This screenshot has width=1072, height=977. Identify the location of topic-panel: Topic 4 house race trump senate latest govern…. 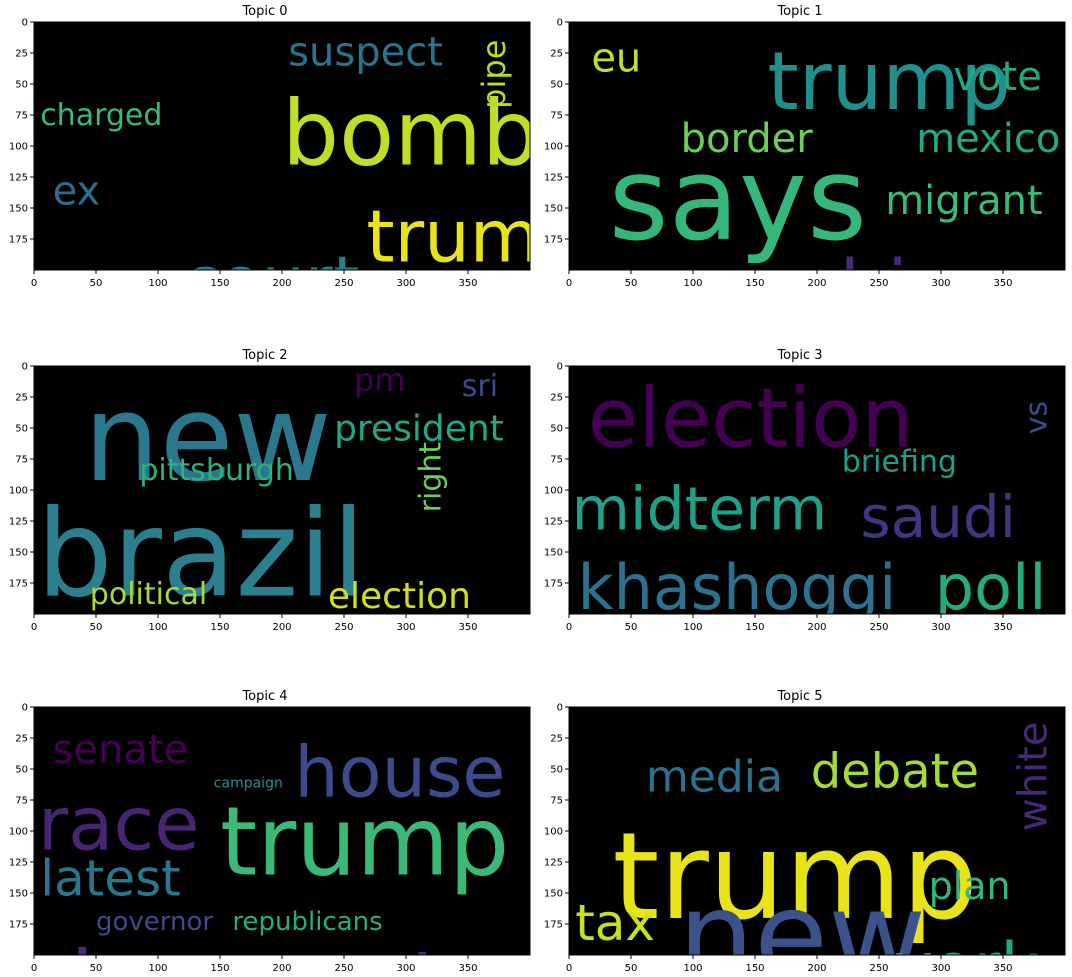
(265, 830).